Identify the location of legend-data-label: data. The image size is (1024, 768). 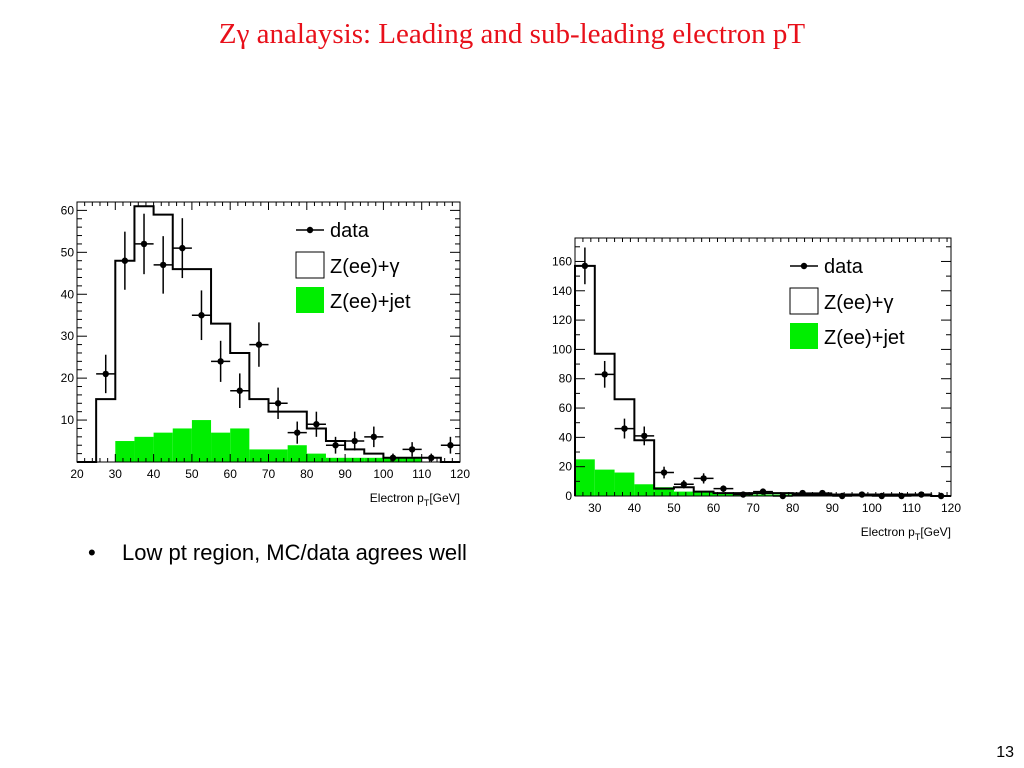
(350, 231).